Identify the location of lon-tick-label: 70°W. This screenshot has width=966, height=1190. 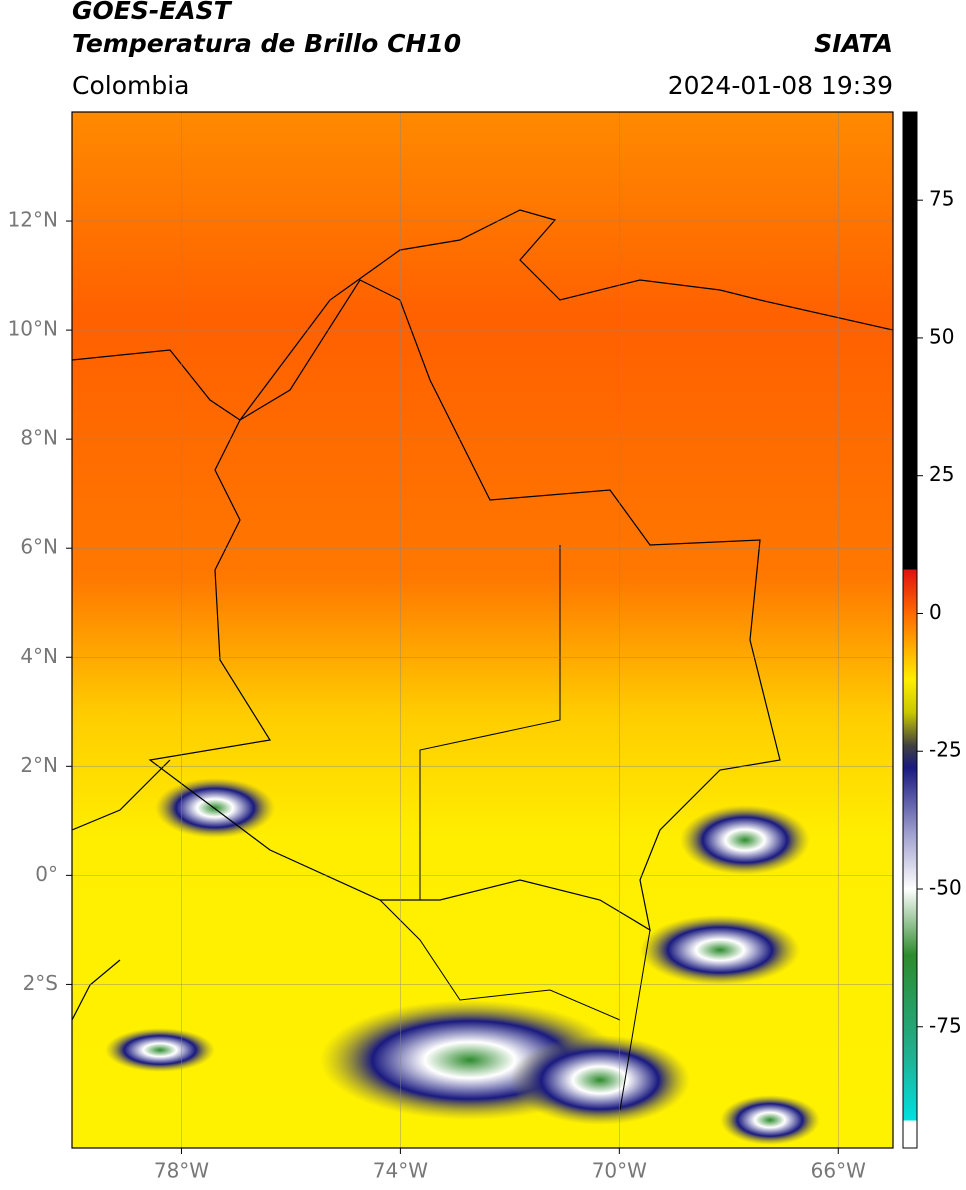
(619, 1171).